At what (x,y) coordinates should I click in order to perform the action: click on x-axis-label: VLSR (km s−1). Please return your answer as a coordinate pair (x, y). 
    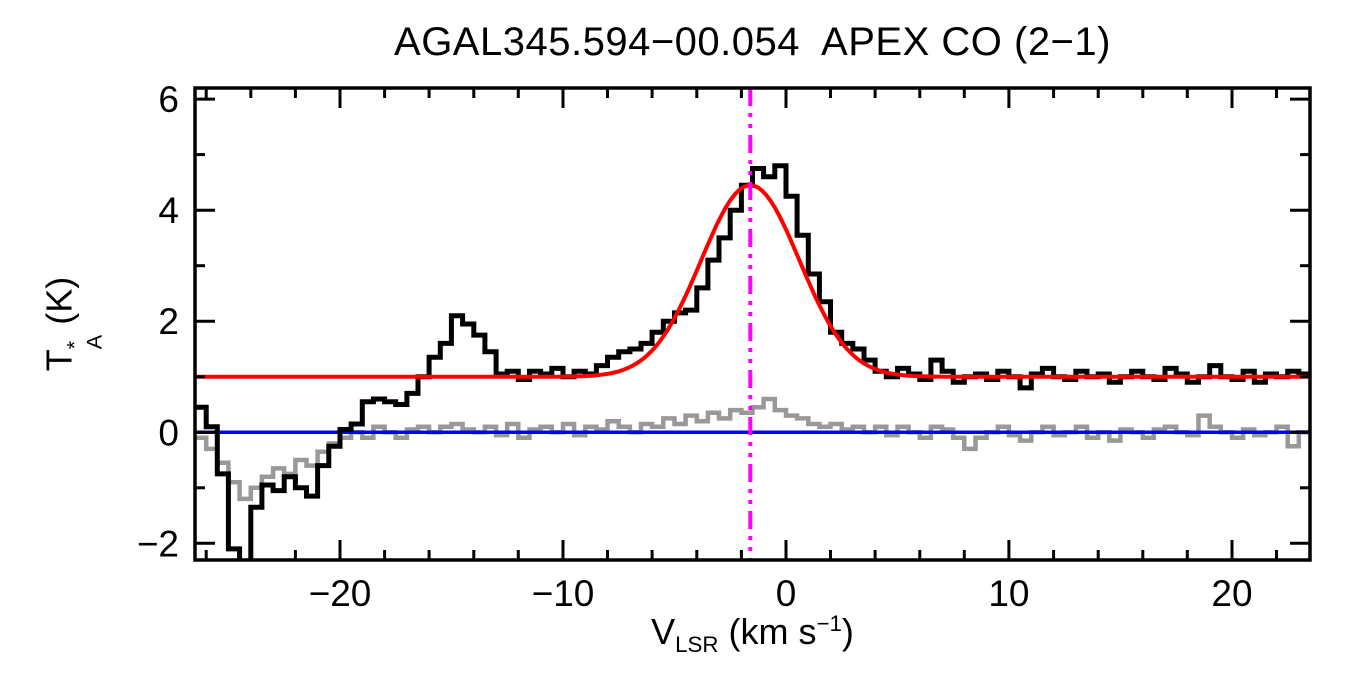
    Looking at the image, I should click on (752, 634).